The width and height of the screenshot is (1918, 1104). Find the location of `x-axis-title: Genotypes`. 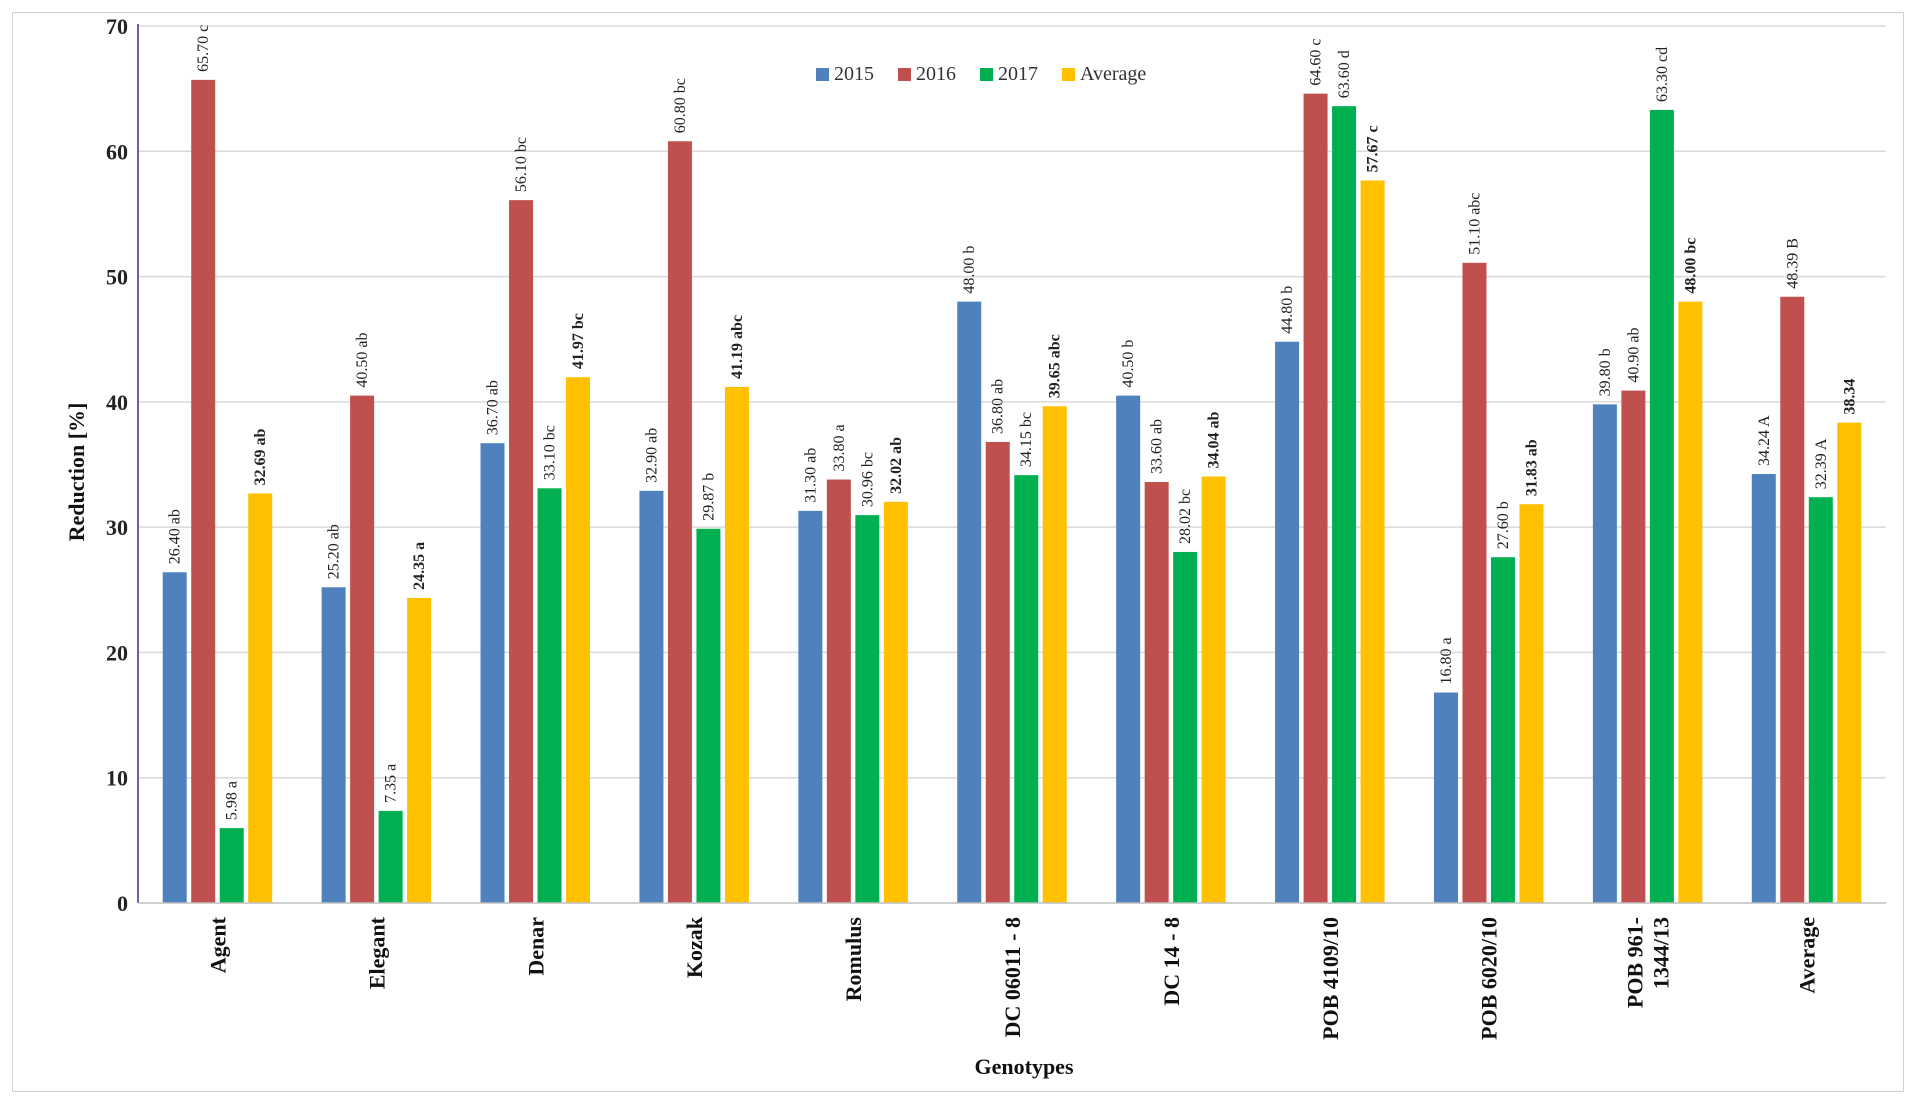

x-axis-title: Genotypes is located at coordinates (1024, 1066).